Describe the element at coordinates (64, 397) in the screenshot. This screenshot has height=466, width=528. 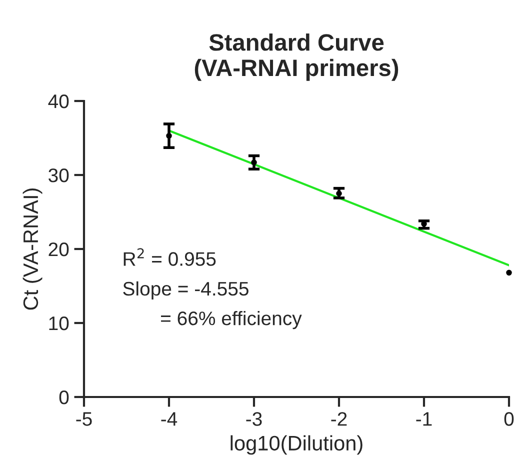
I see `y-tick-label: 0` at that location.